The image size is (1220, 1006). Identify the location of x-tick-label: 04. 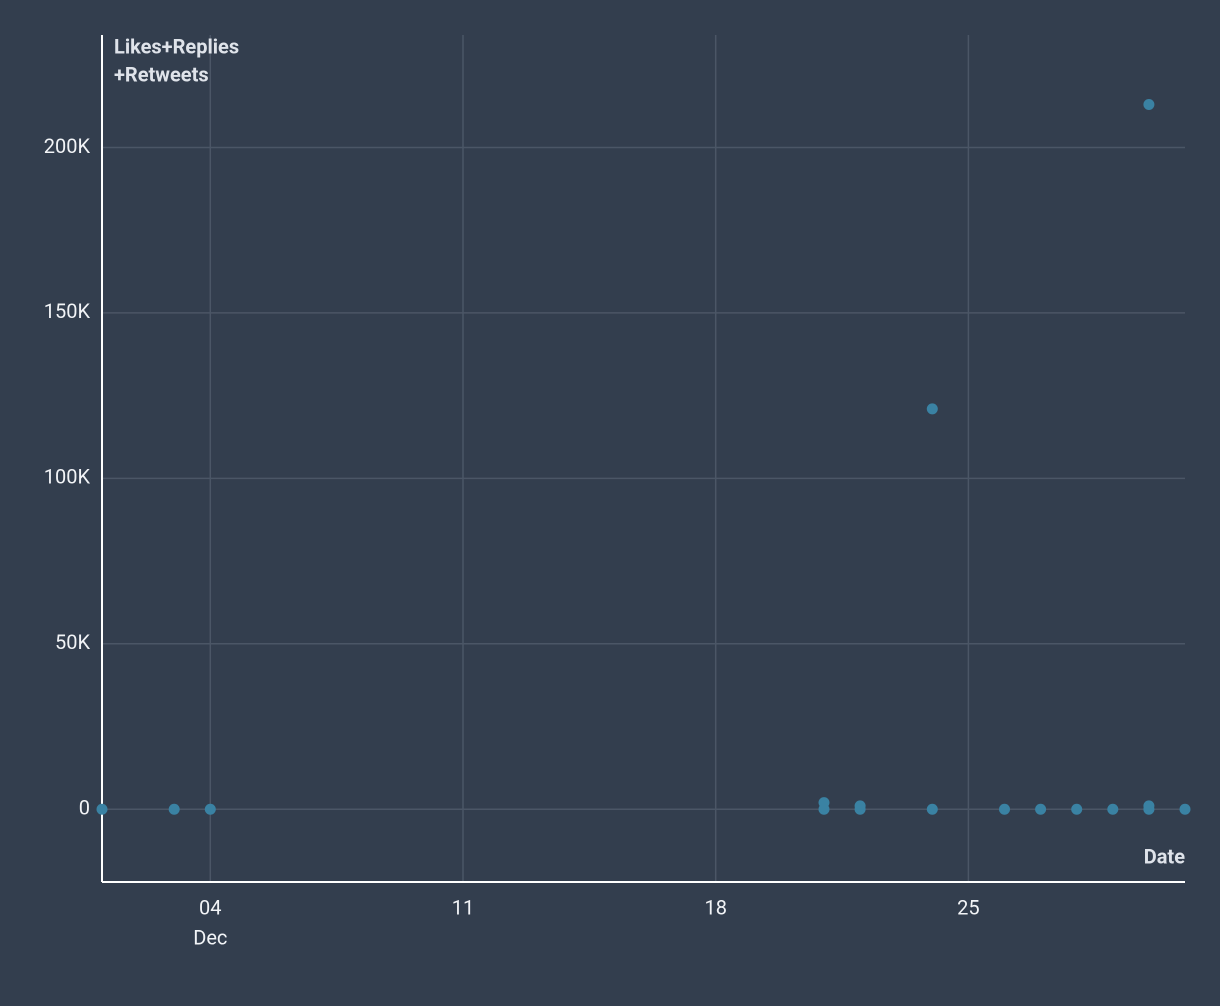
(210, 907).